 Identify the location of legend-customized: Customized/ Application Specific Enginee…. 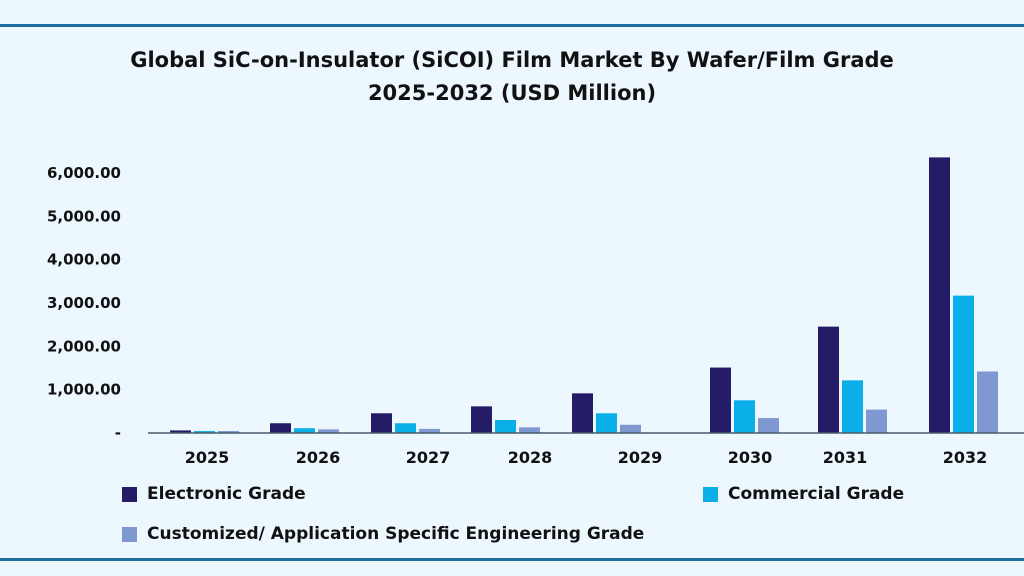
(383, 534).